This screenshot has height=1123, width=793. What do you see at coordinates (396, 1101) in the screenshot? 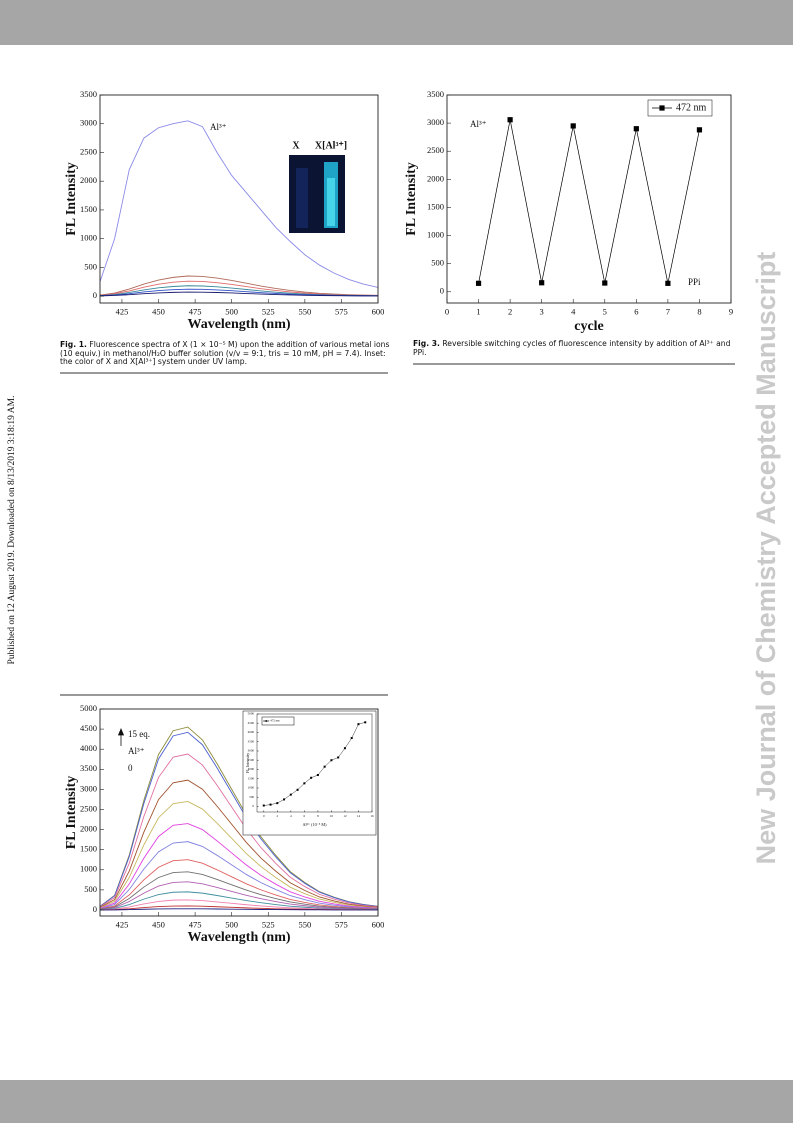
I see `footer-bar` at bounding box center [396, 1101].